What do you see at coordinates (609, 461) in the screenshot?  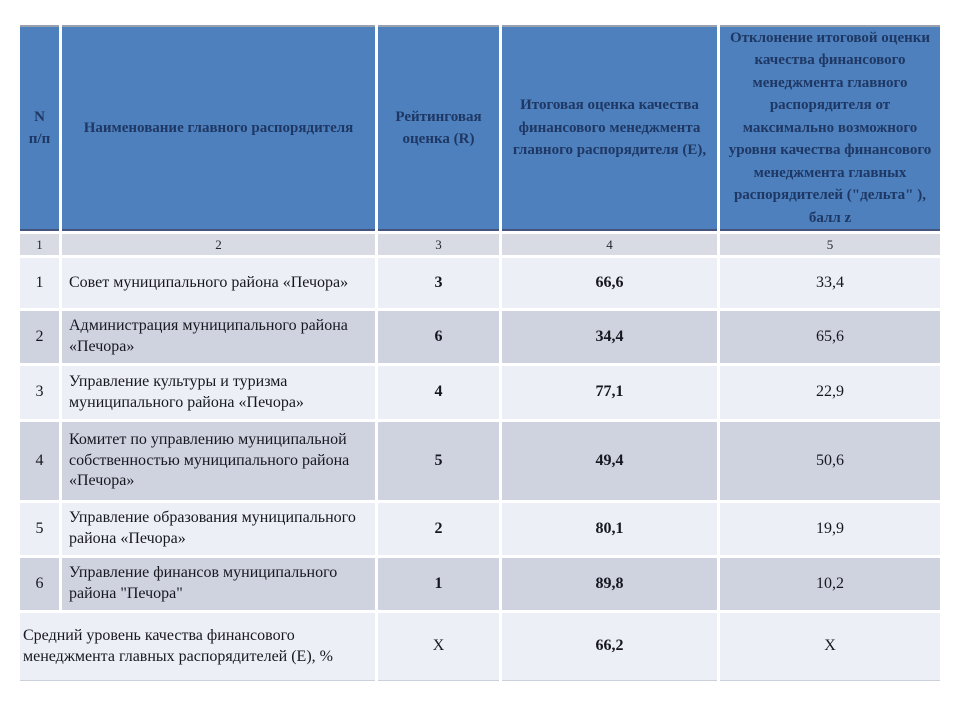 I see `score-cell: 49,4` at bounding box center [609, 461].